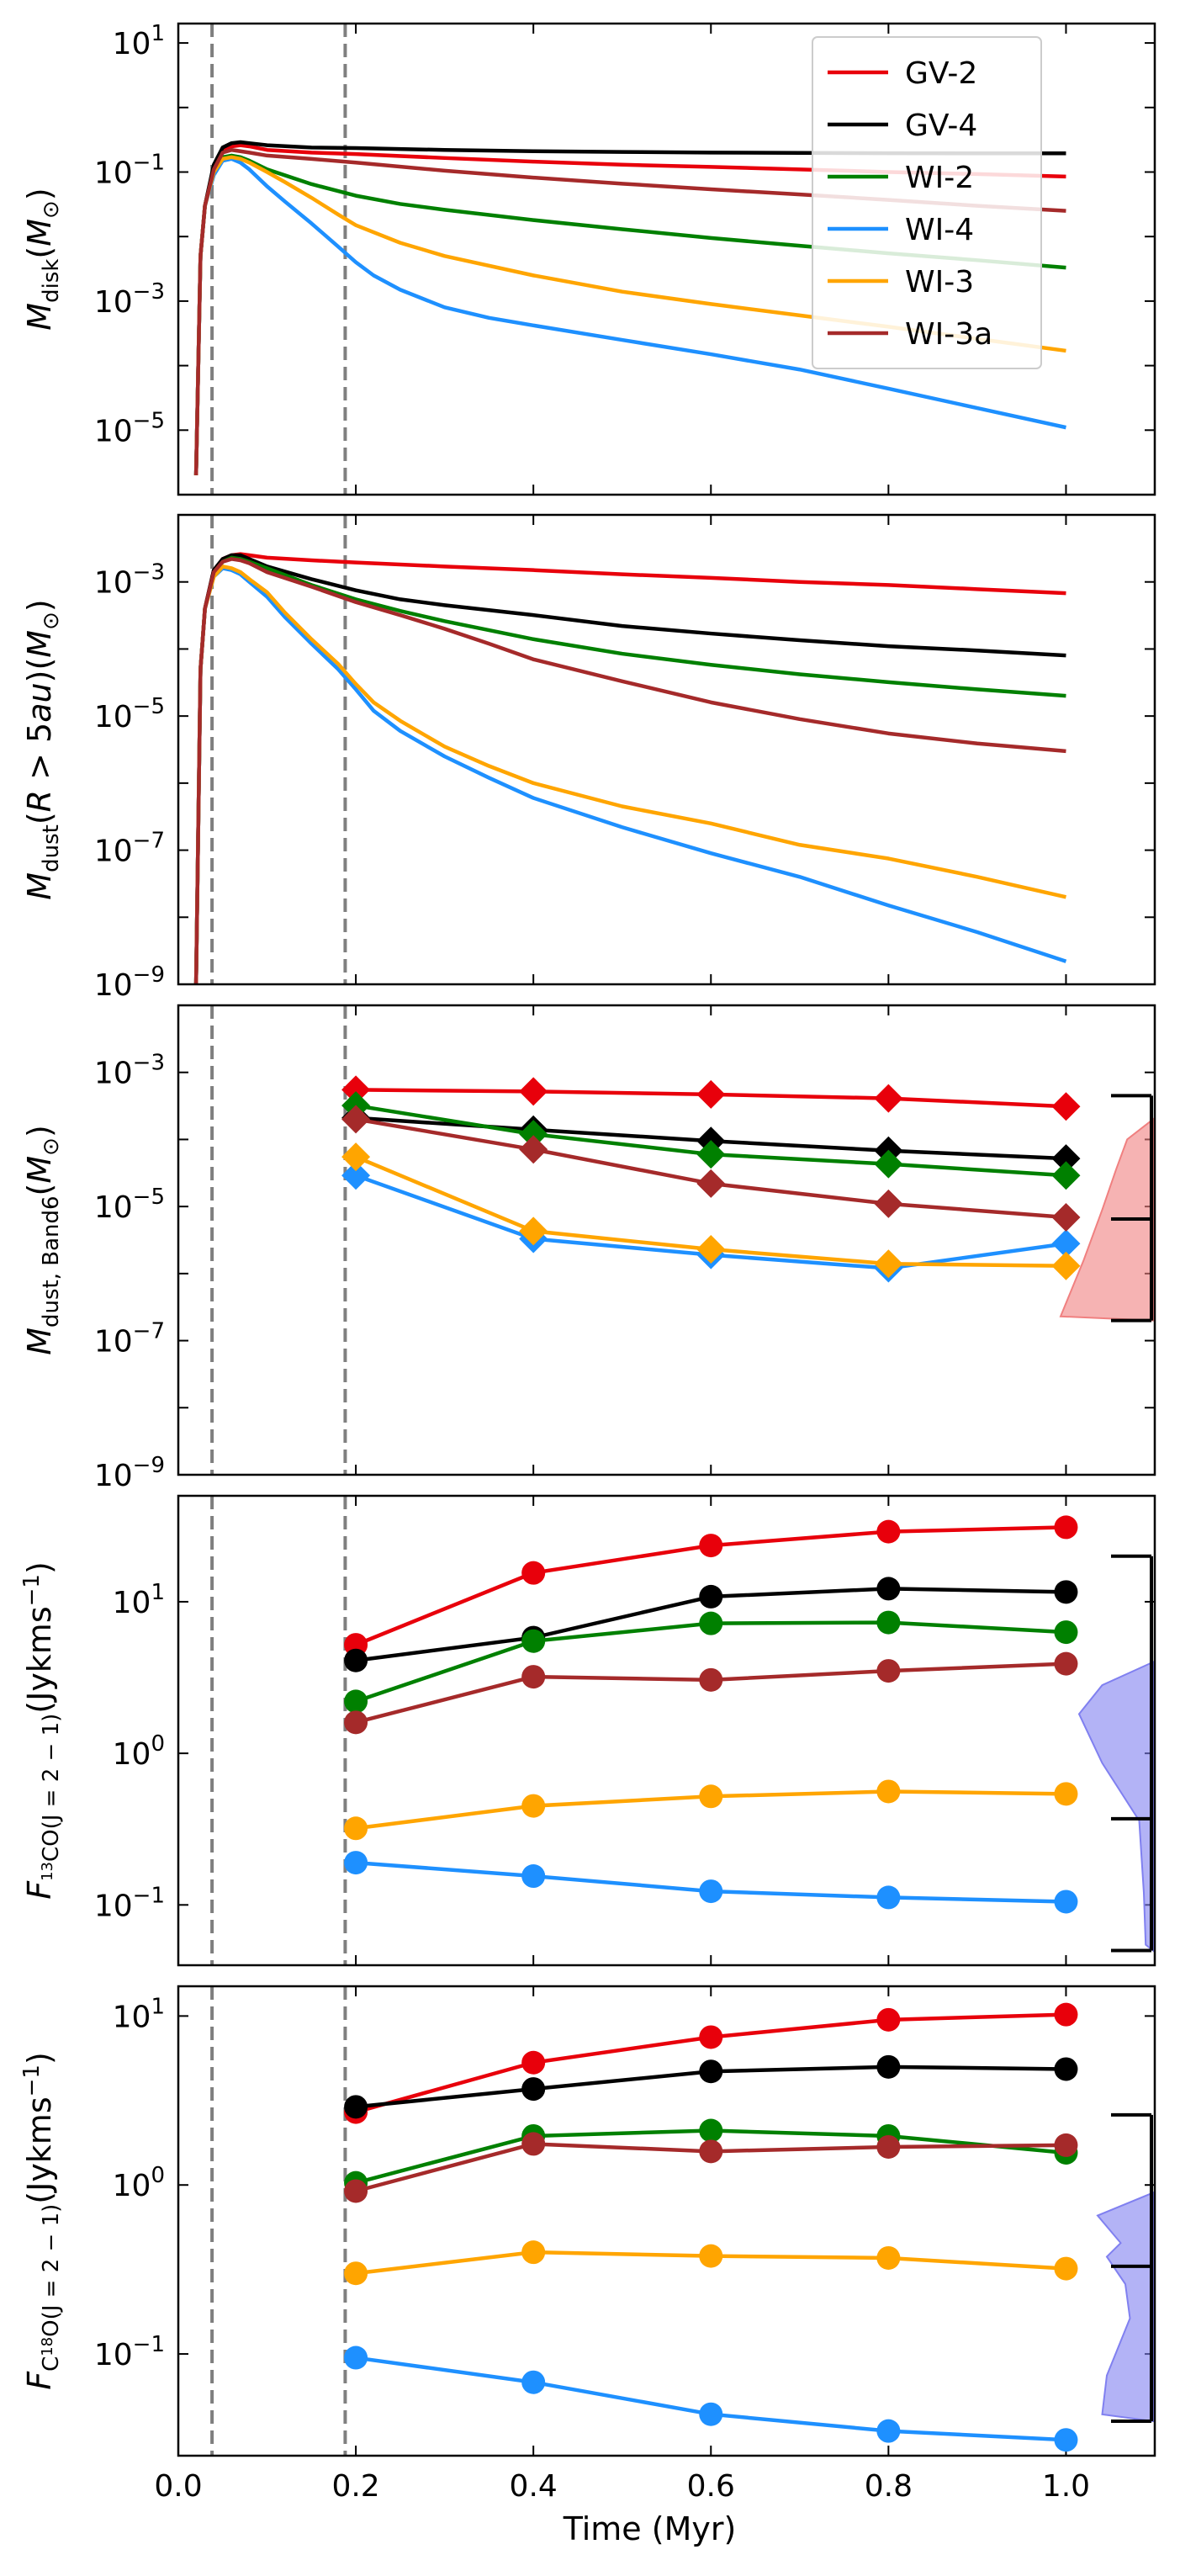 This screenshot has height=2576, width=1180. Describe the element at coordinates (41, 2221) in the screenshot. I see `y-axis-label: FC18O(J = 2 − 1)(Jykms−1)` at that location.